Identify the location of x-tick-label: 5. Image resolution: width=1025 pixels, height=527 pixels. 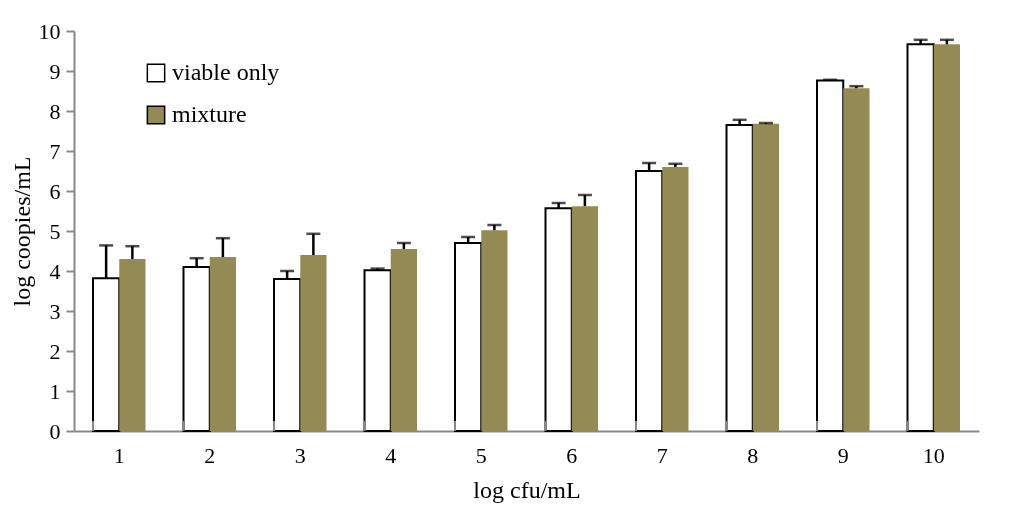
(481, 455).